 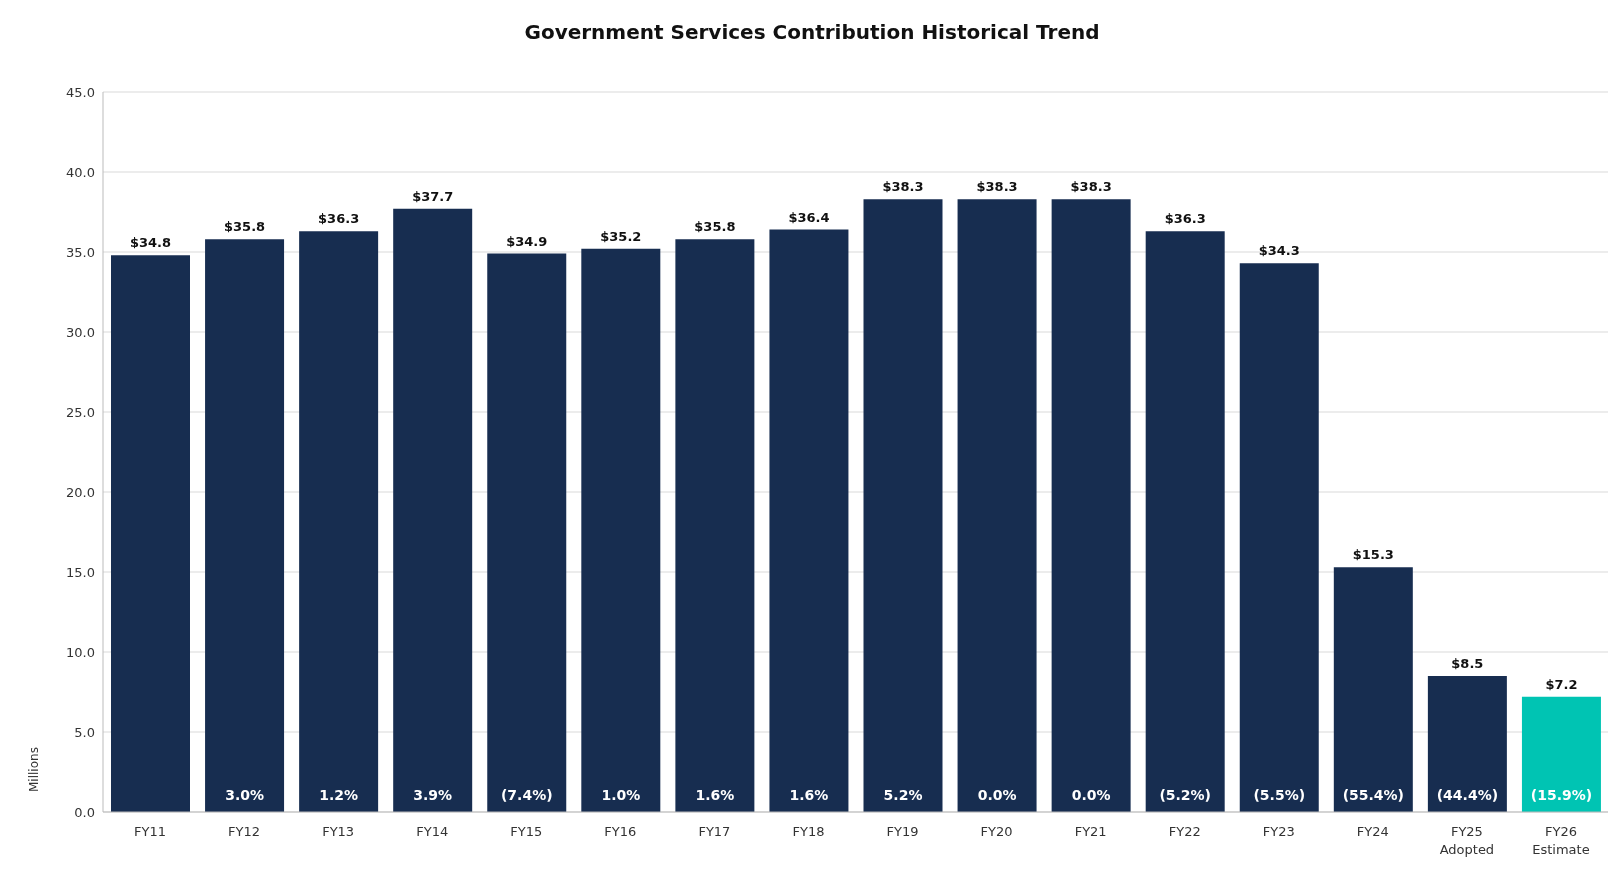 What do you see at coordinates (84, 732) in the screenshot?
I see `y-tick-label: 5.0` at bounding box center [84, 732].